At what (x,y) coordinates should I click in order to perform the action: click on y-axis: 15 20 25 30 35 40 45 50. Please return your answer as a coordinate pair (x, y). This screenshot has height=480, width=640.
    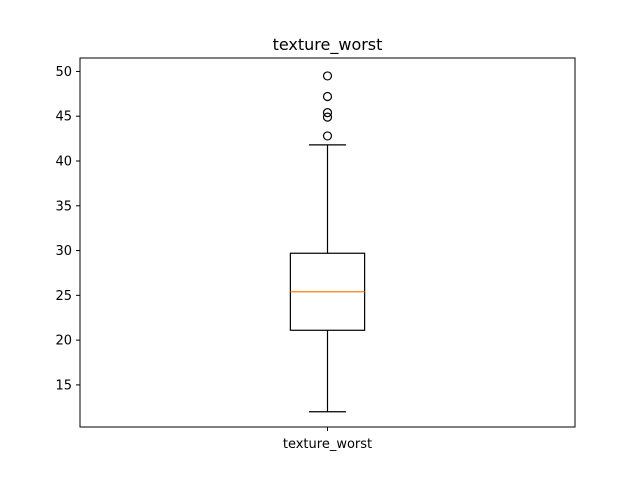
    Looking at the image, I should click on (67, 229).